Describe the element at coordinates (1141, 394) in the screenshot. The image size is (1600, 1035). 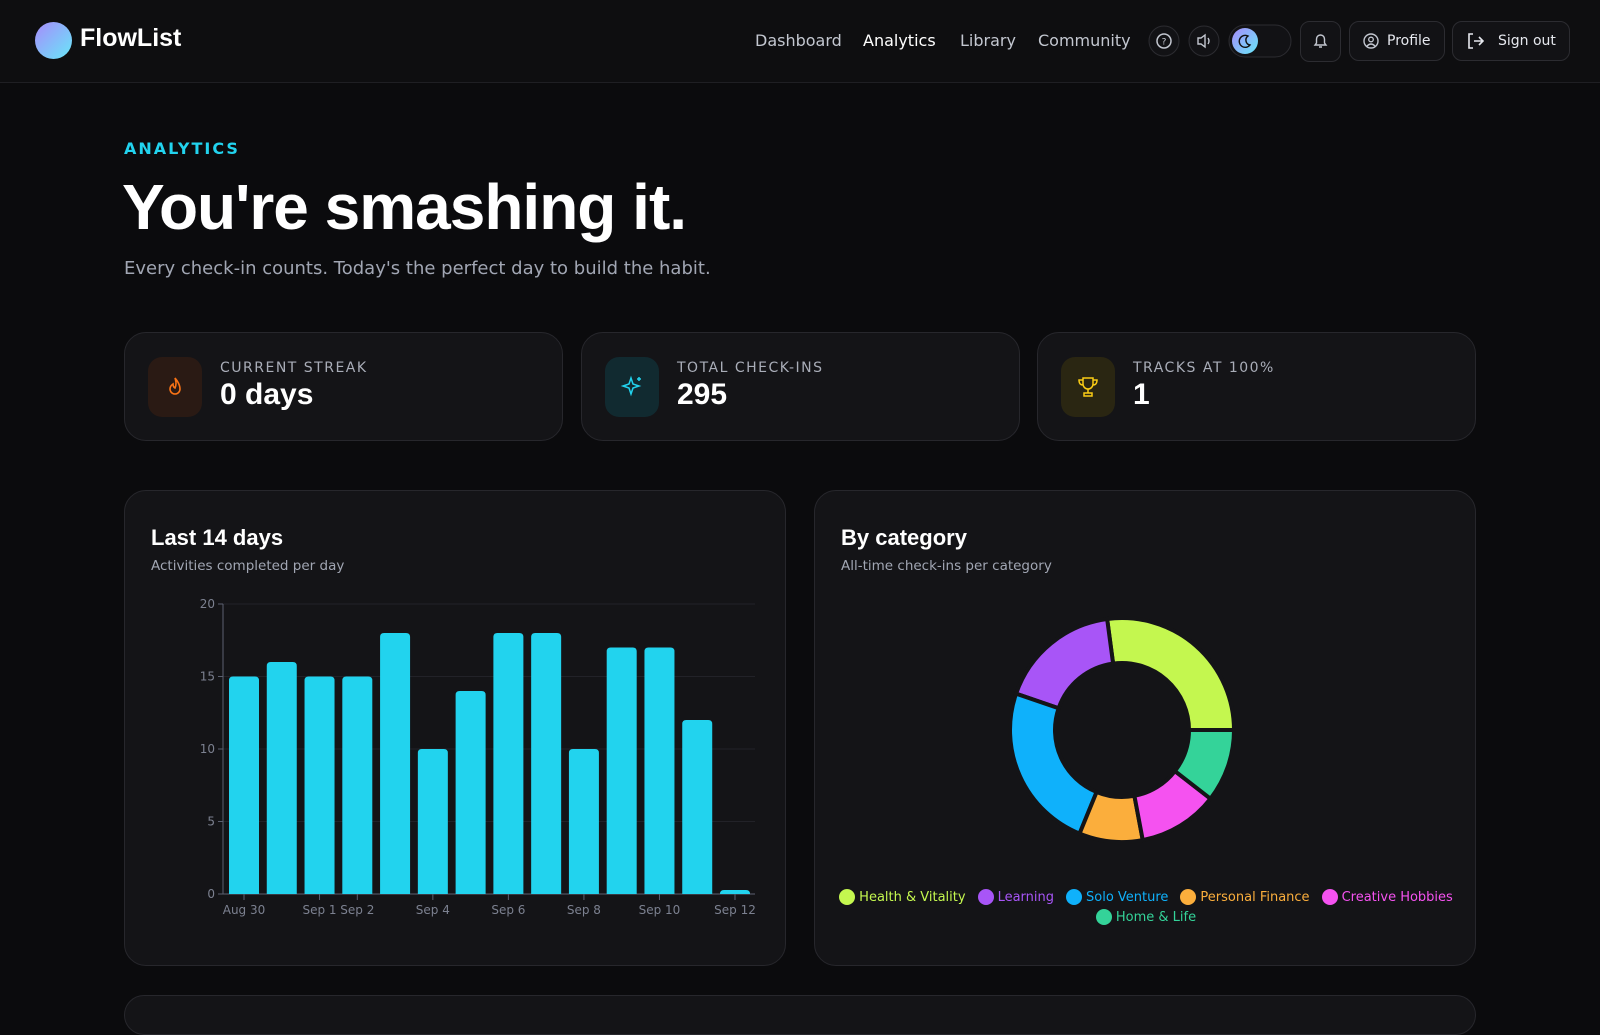
I see `stat-value: 1` at that location.